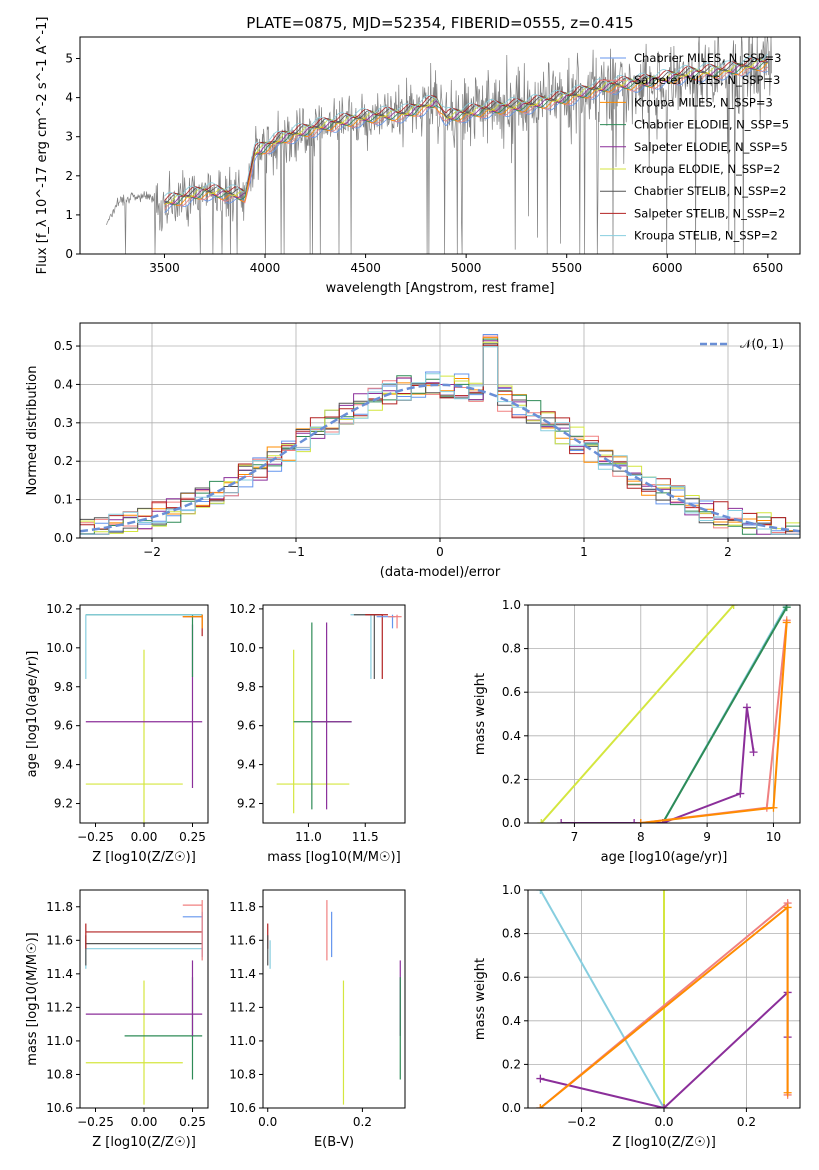 This screenshot has height=1170, width=819. What do you see at coordinates (69, 98) in the screenshot?
I see `y-tick-label: 4` at bounding box center [69, 98].